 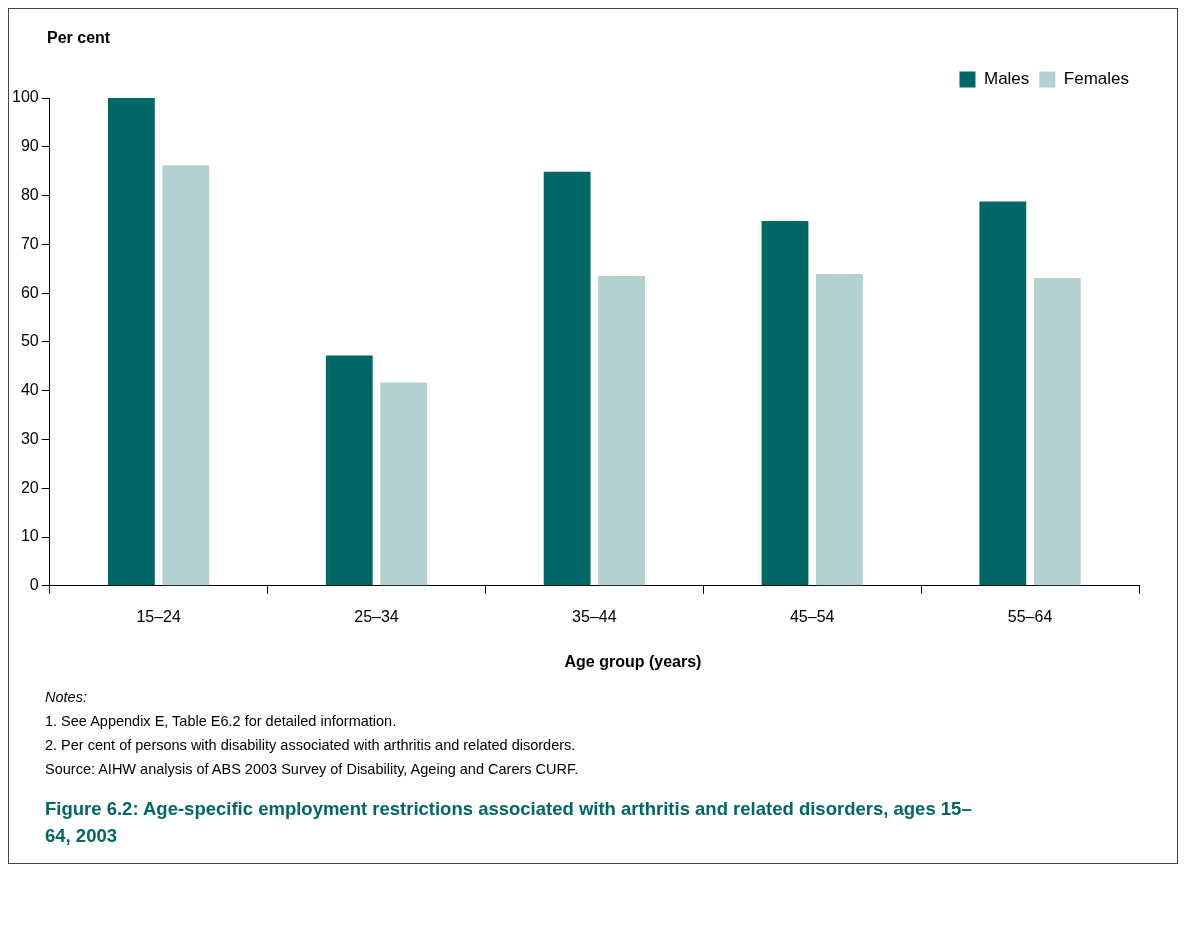 What do you see at coordinates (29, 438) in the screenshot?
I see `y-tick-label: 30` at bounding box center [29, 438].